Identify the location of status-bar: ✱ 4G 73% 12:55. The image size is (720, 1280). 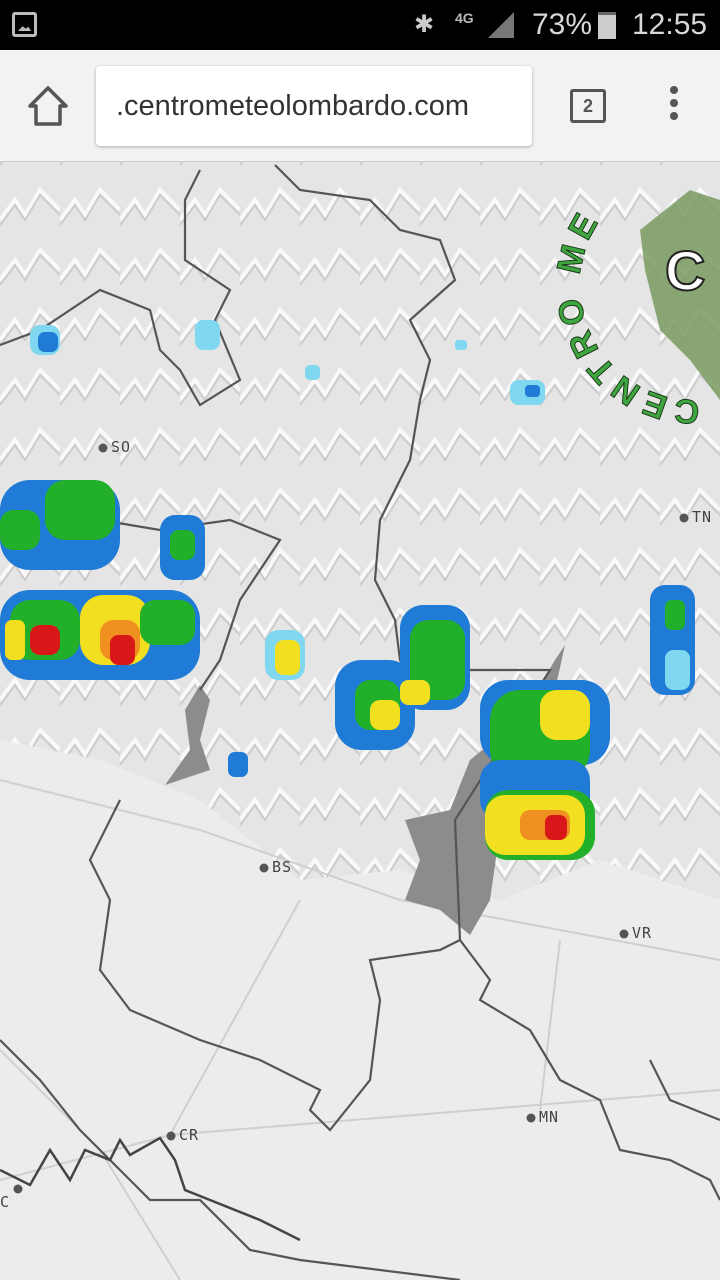
(360, 25).